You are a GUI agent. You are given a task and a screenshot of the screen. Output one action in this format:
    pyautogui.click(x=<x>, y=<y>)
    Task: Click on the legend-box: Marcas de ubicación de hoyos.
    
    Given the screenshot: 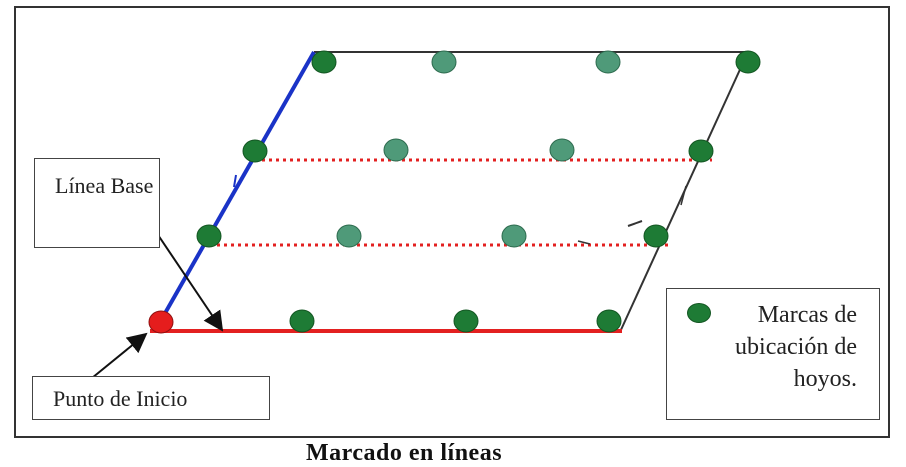 What is the action you would take?
    pyautogui.click(x=773, y=354)
    